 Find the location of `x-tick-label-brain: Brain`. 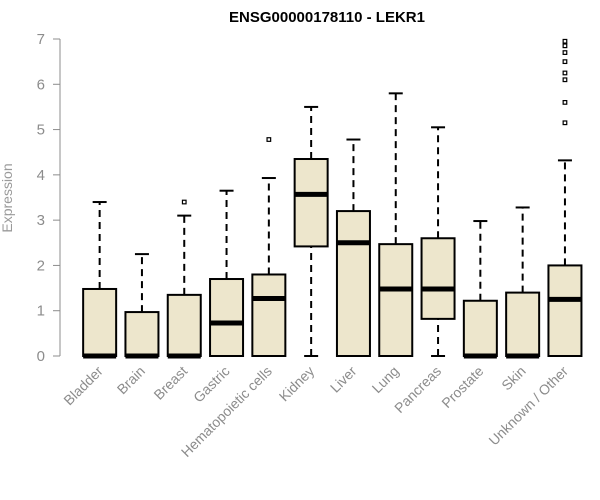

x-tick-label-brain: Brain is located at coordinates (131, 380).